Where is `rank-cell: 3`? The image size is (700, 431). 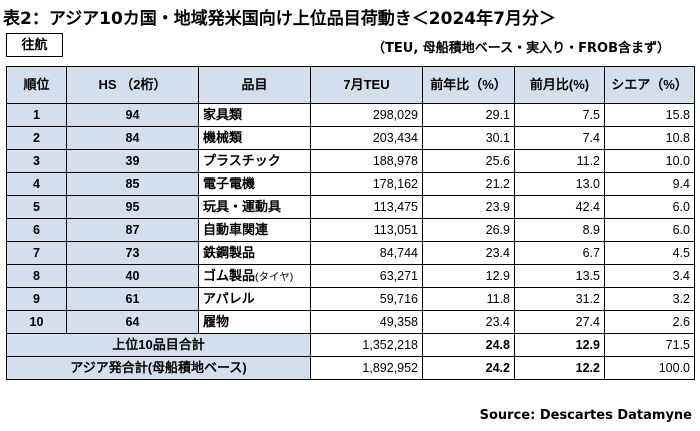 rank-cell: 3 is located at coordinates (36, 161).